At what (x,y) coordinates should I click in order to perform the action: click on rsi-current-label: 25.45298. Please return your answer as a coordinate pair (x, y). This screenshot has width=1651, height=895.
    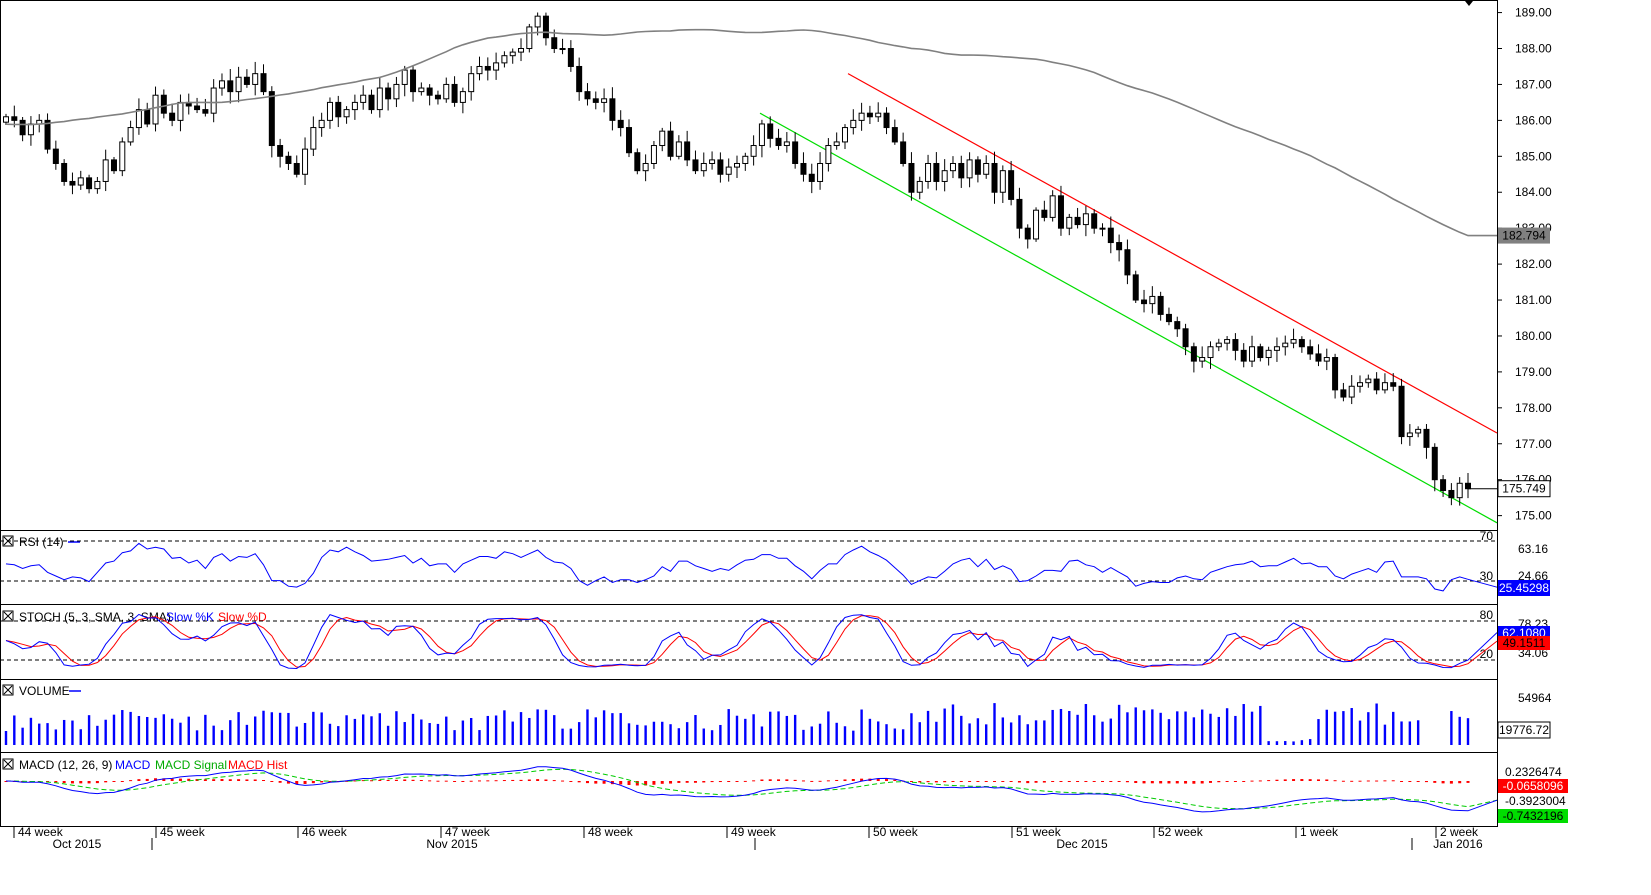
    Looking at the image, I should click on (1524, 588).